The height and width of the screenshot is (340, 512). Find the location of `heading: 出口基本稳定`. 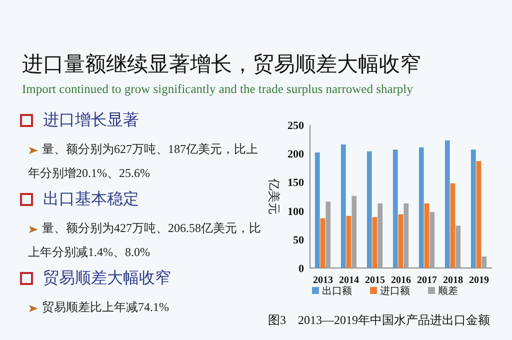

heading: 出口基本稳定 is located at coordinates (79, 199).